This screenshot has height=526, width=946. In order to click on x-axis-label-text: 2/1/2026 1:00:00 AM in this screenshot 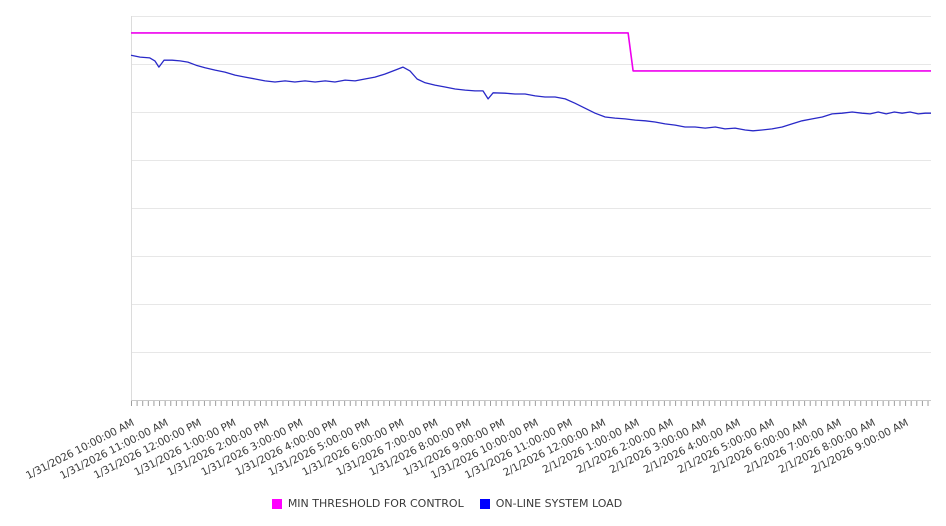, I will do `click(591, 447)`.